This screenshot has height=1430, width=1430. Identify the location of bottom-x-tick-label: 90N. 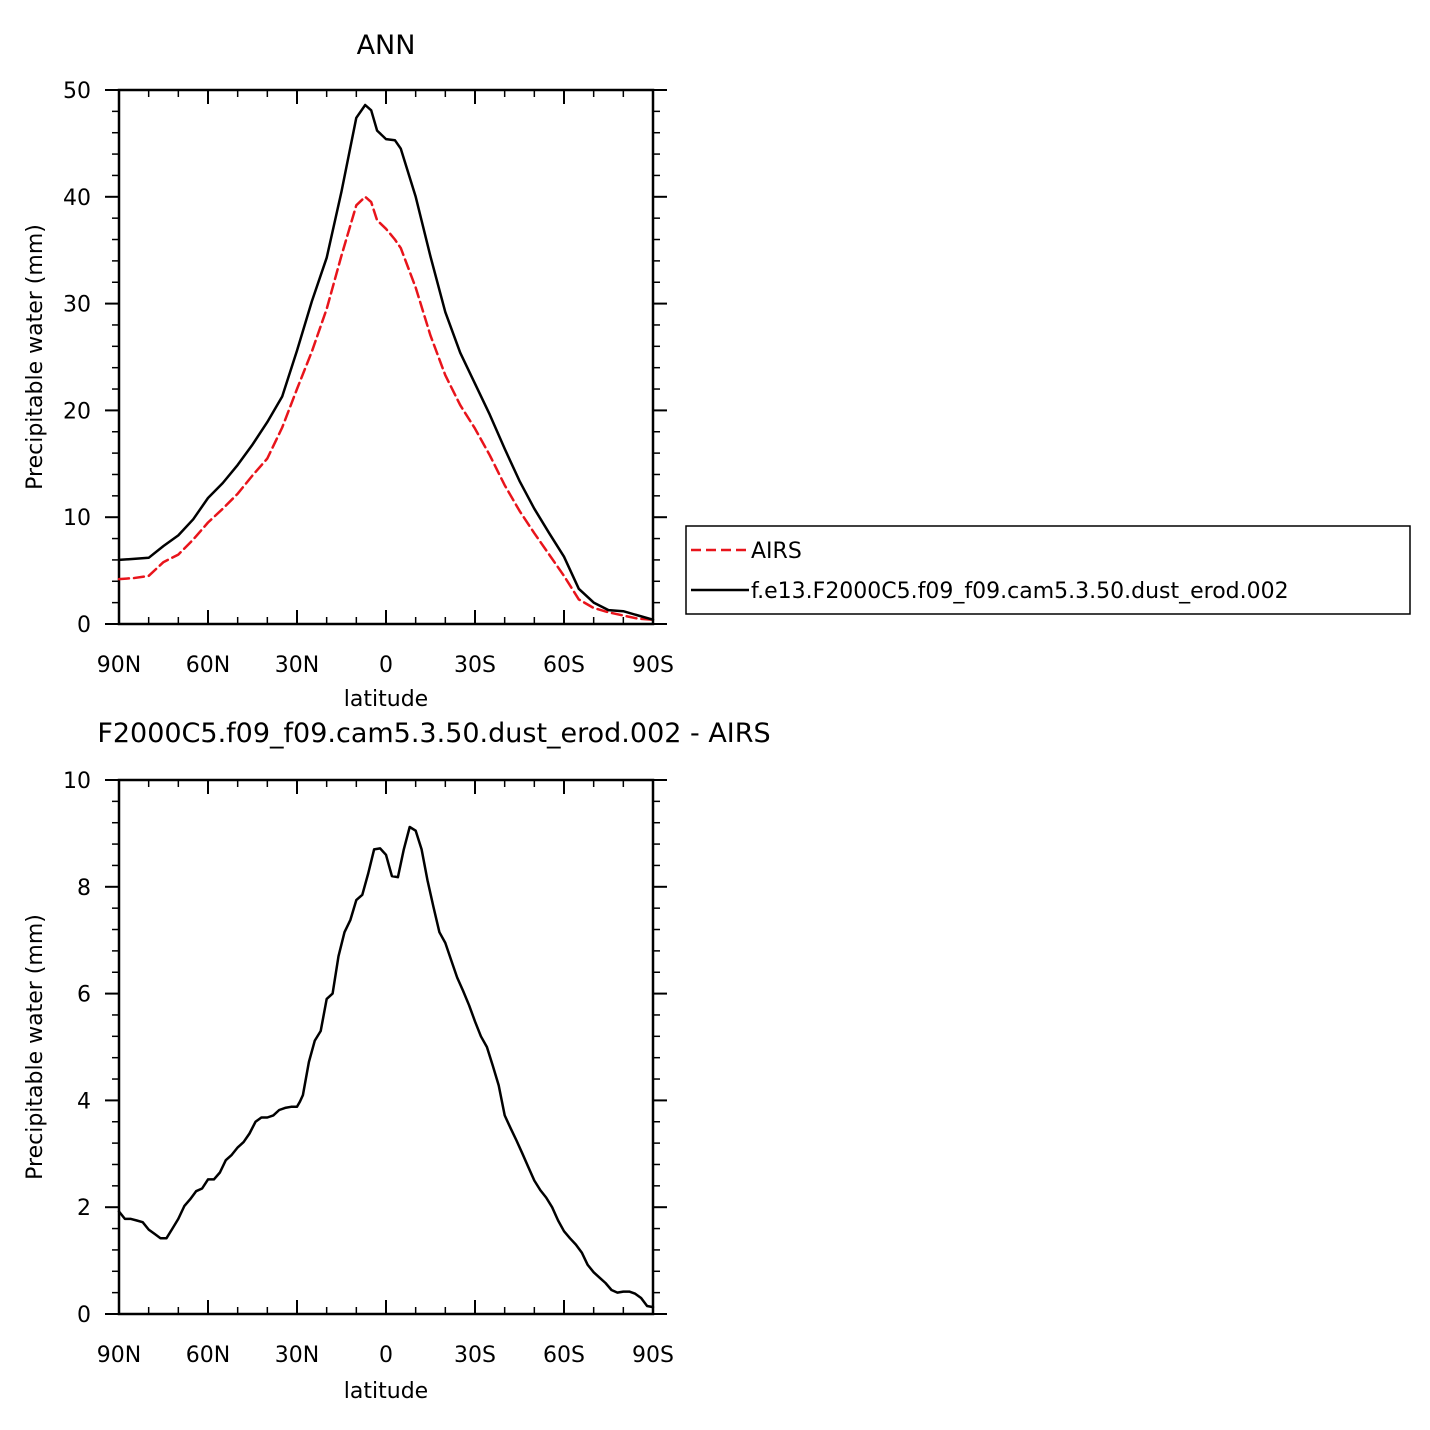
(119, 1355).